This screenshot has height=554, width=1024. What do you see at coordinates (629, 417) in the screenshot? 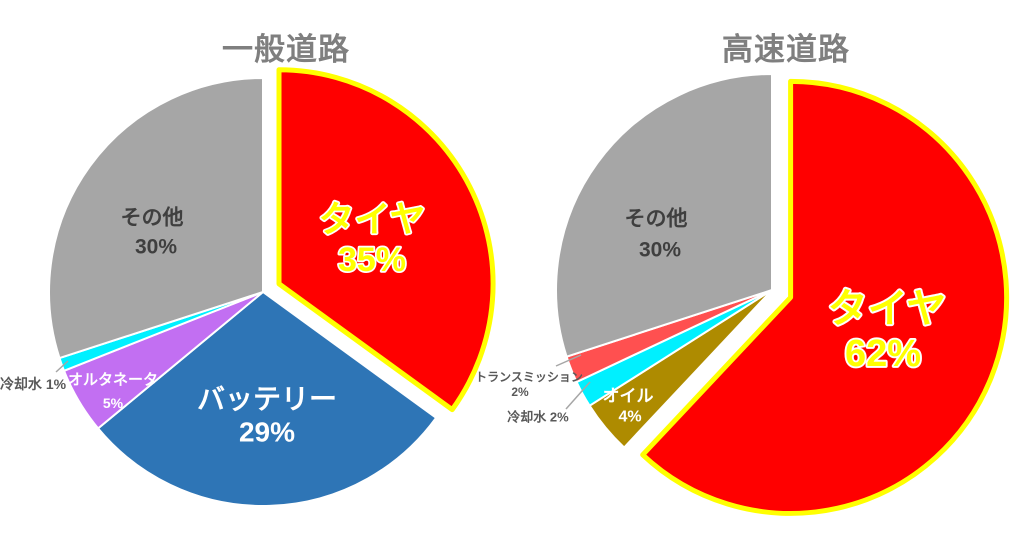
I see `highway-label-oil-value: 4%` at bounding box center [629, 417].